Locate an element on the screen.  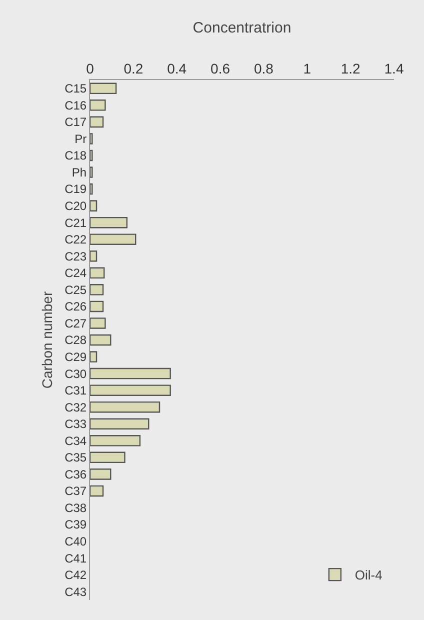
y-tick-label: Pr is located at coordinates (80, 139).